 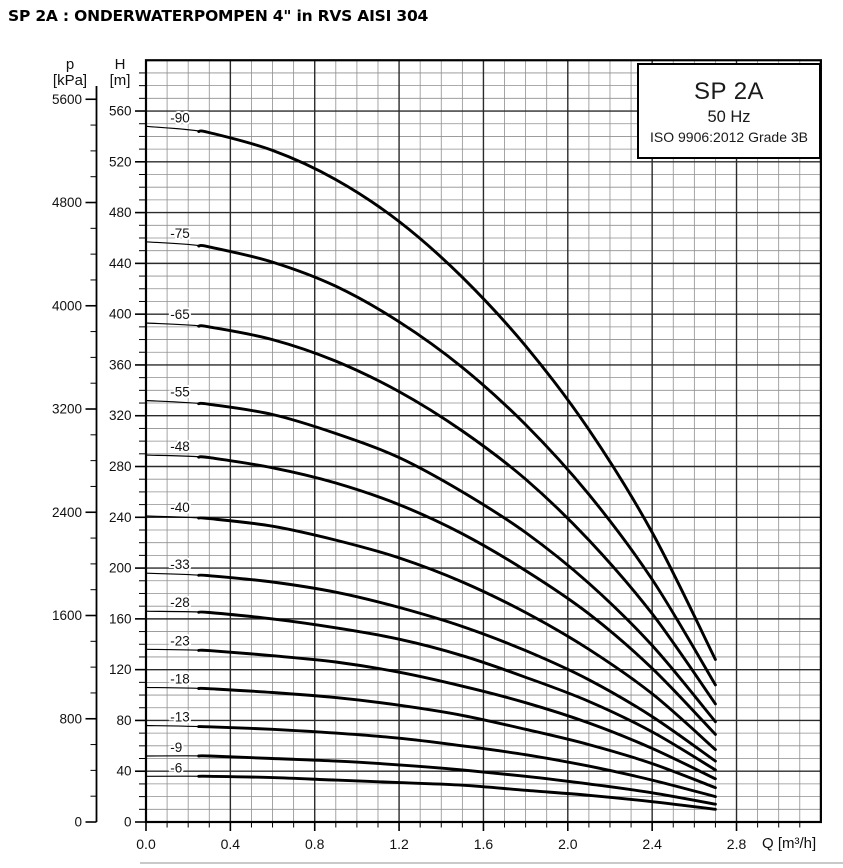 I want to click on flow-tick-label: 1.6, so click(x=484, y=844).